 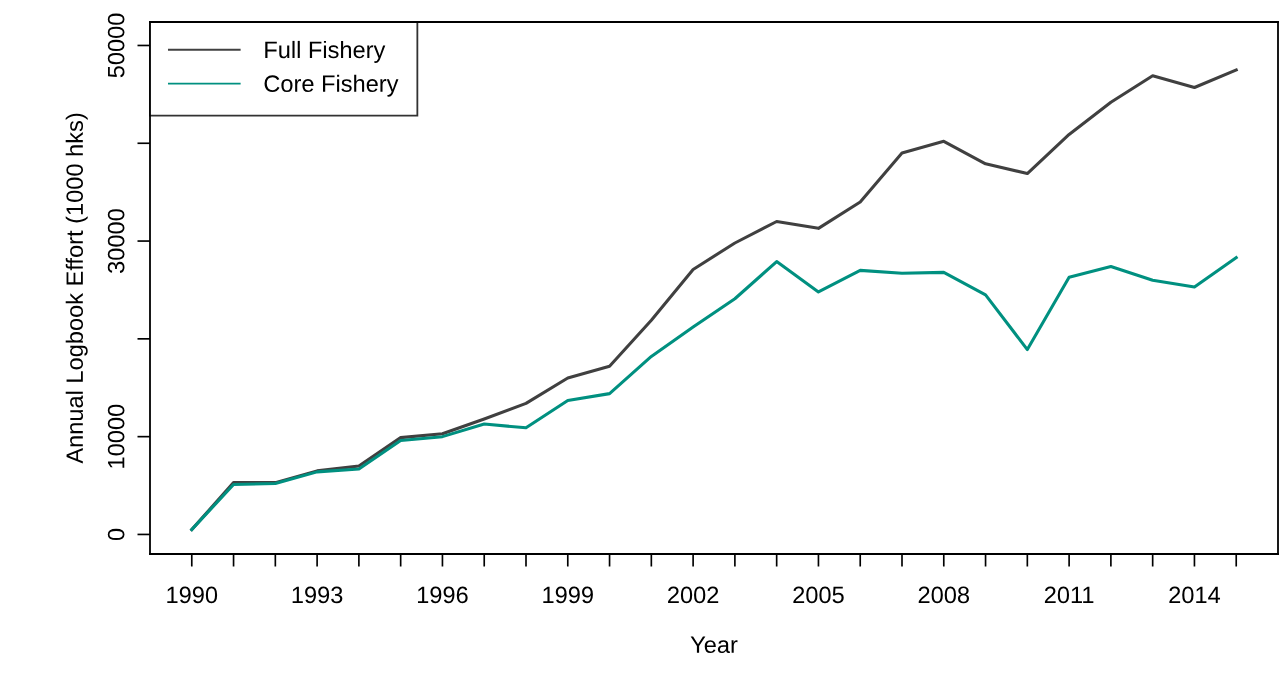 I want to click on y-tick-label: 30000, so click(x=116, y=241).